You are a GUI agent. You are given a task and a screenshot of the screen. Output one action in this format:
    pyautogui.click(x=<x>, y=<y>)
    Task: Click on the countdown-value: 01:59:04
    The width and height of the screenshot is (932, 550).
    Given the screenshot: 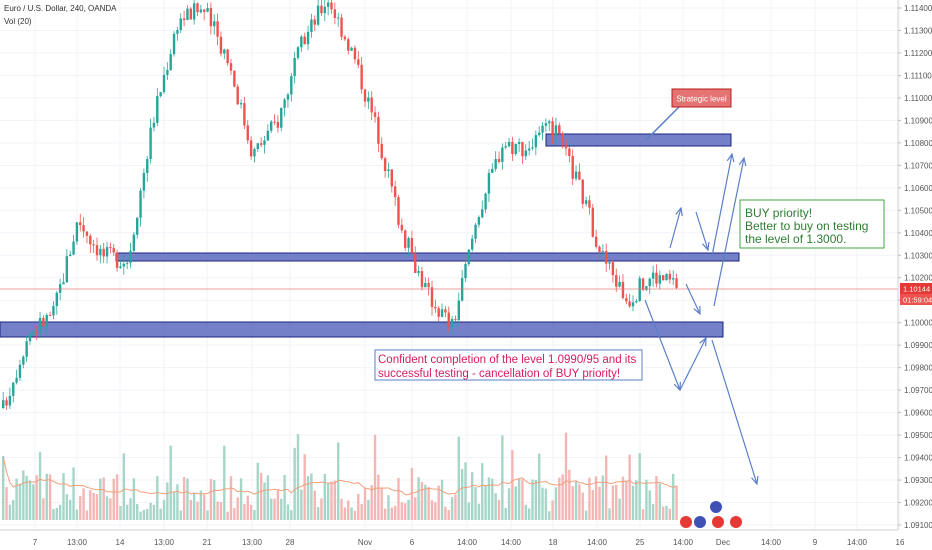 What is the action you would take?
    pyautogui.click(x=917, y=300)
    